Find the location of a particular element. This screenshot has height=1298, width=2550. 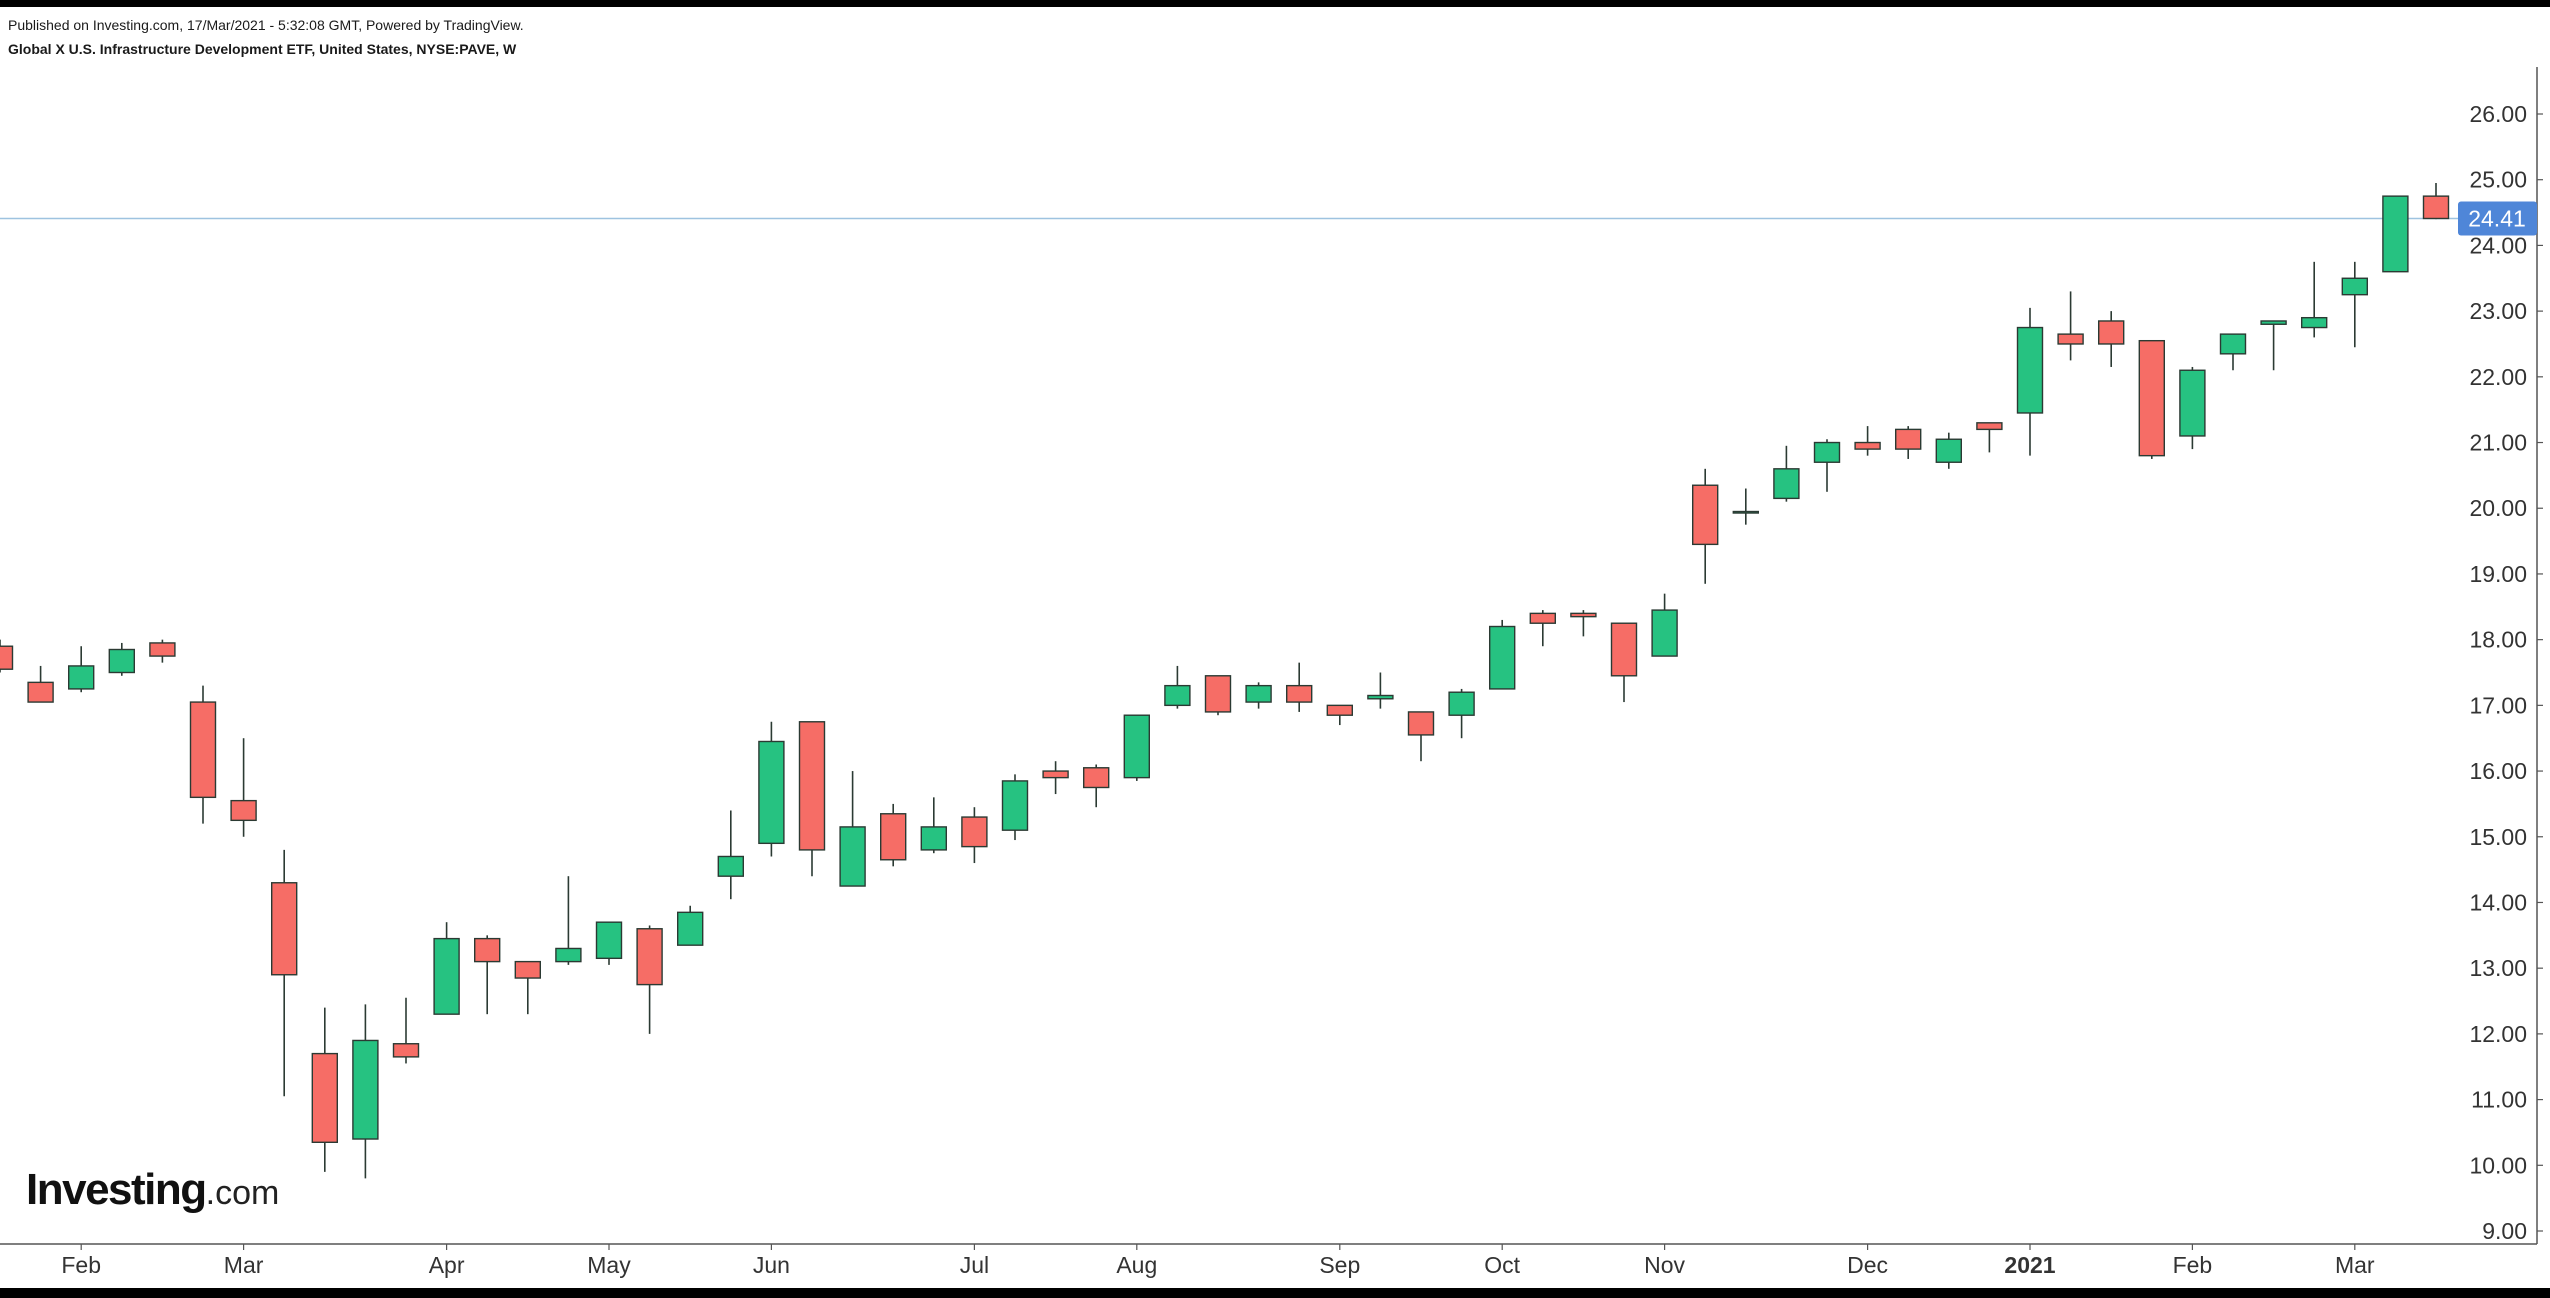

y-tick-label: 17.00 is located at coordinates (2498, 705).